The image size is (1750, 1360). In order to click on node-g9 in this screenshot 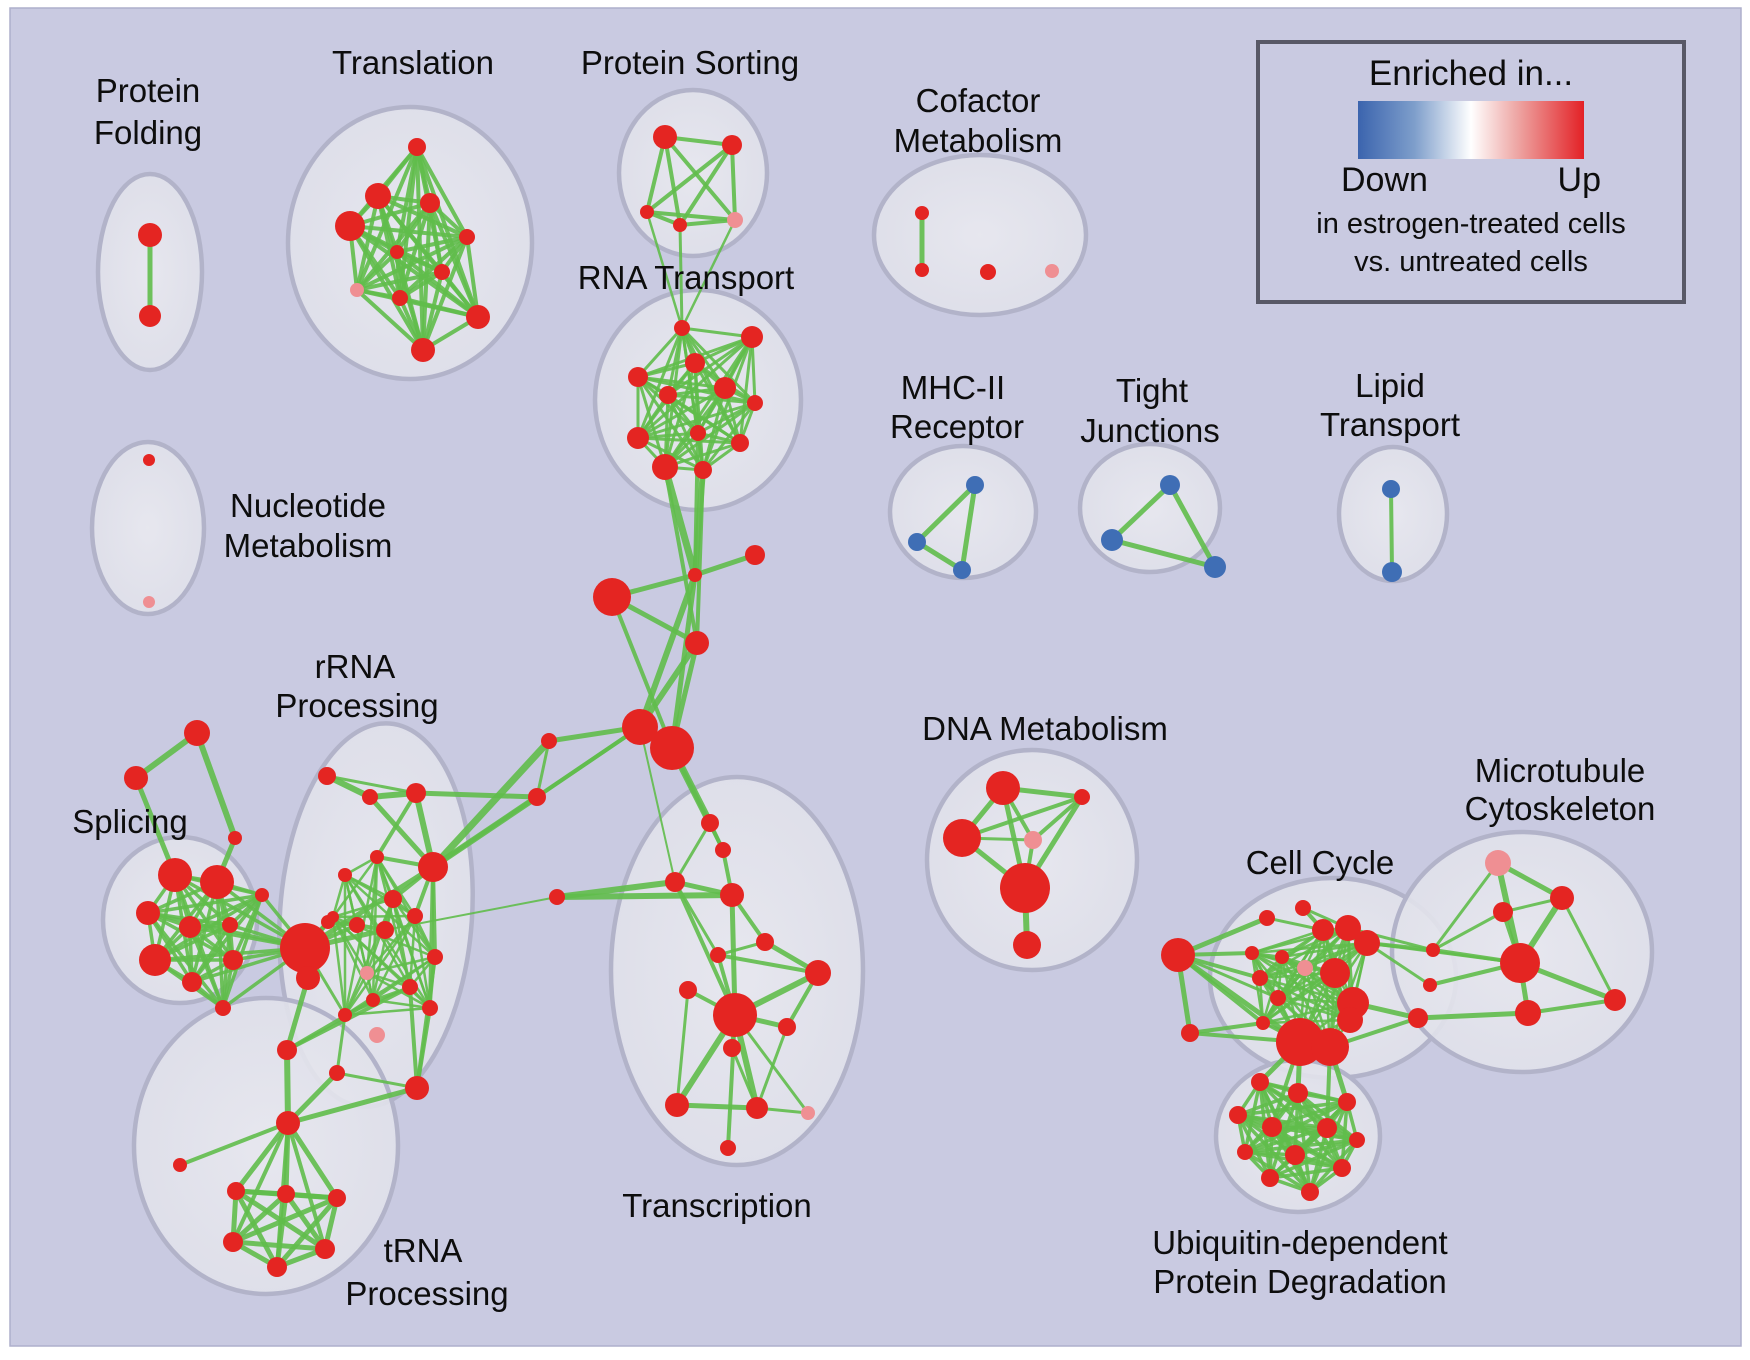, I will do `click(1278, 998)`.